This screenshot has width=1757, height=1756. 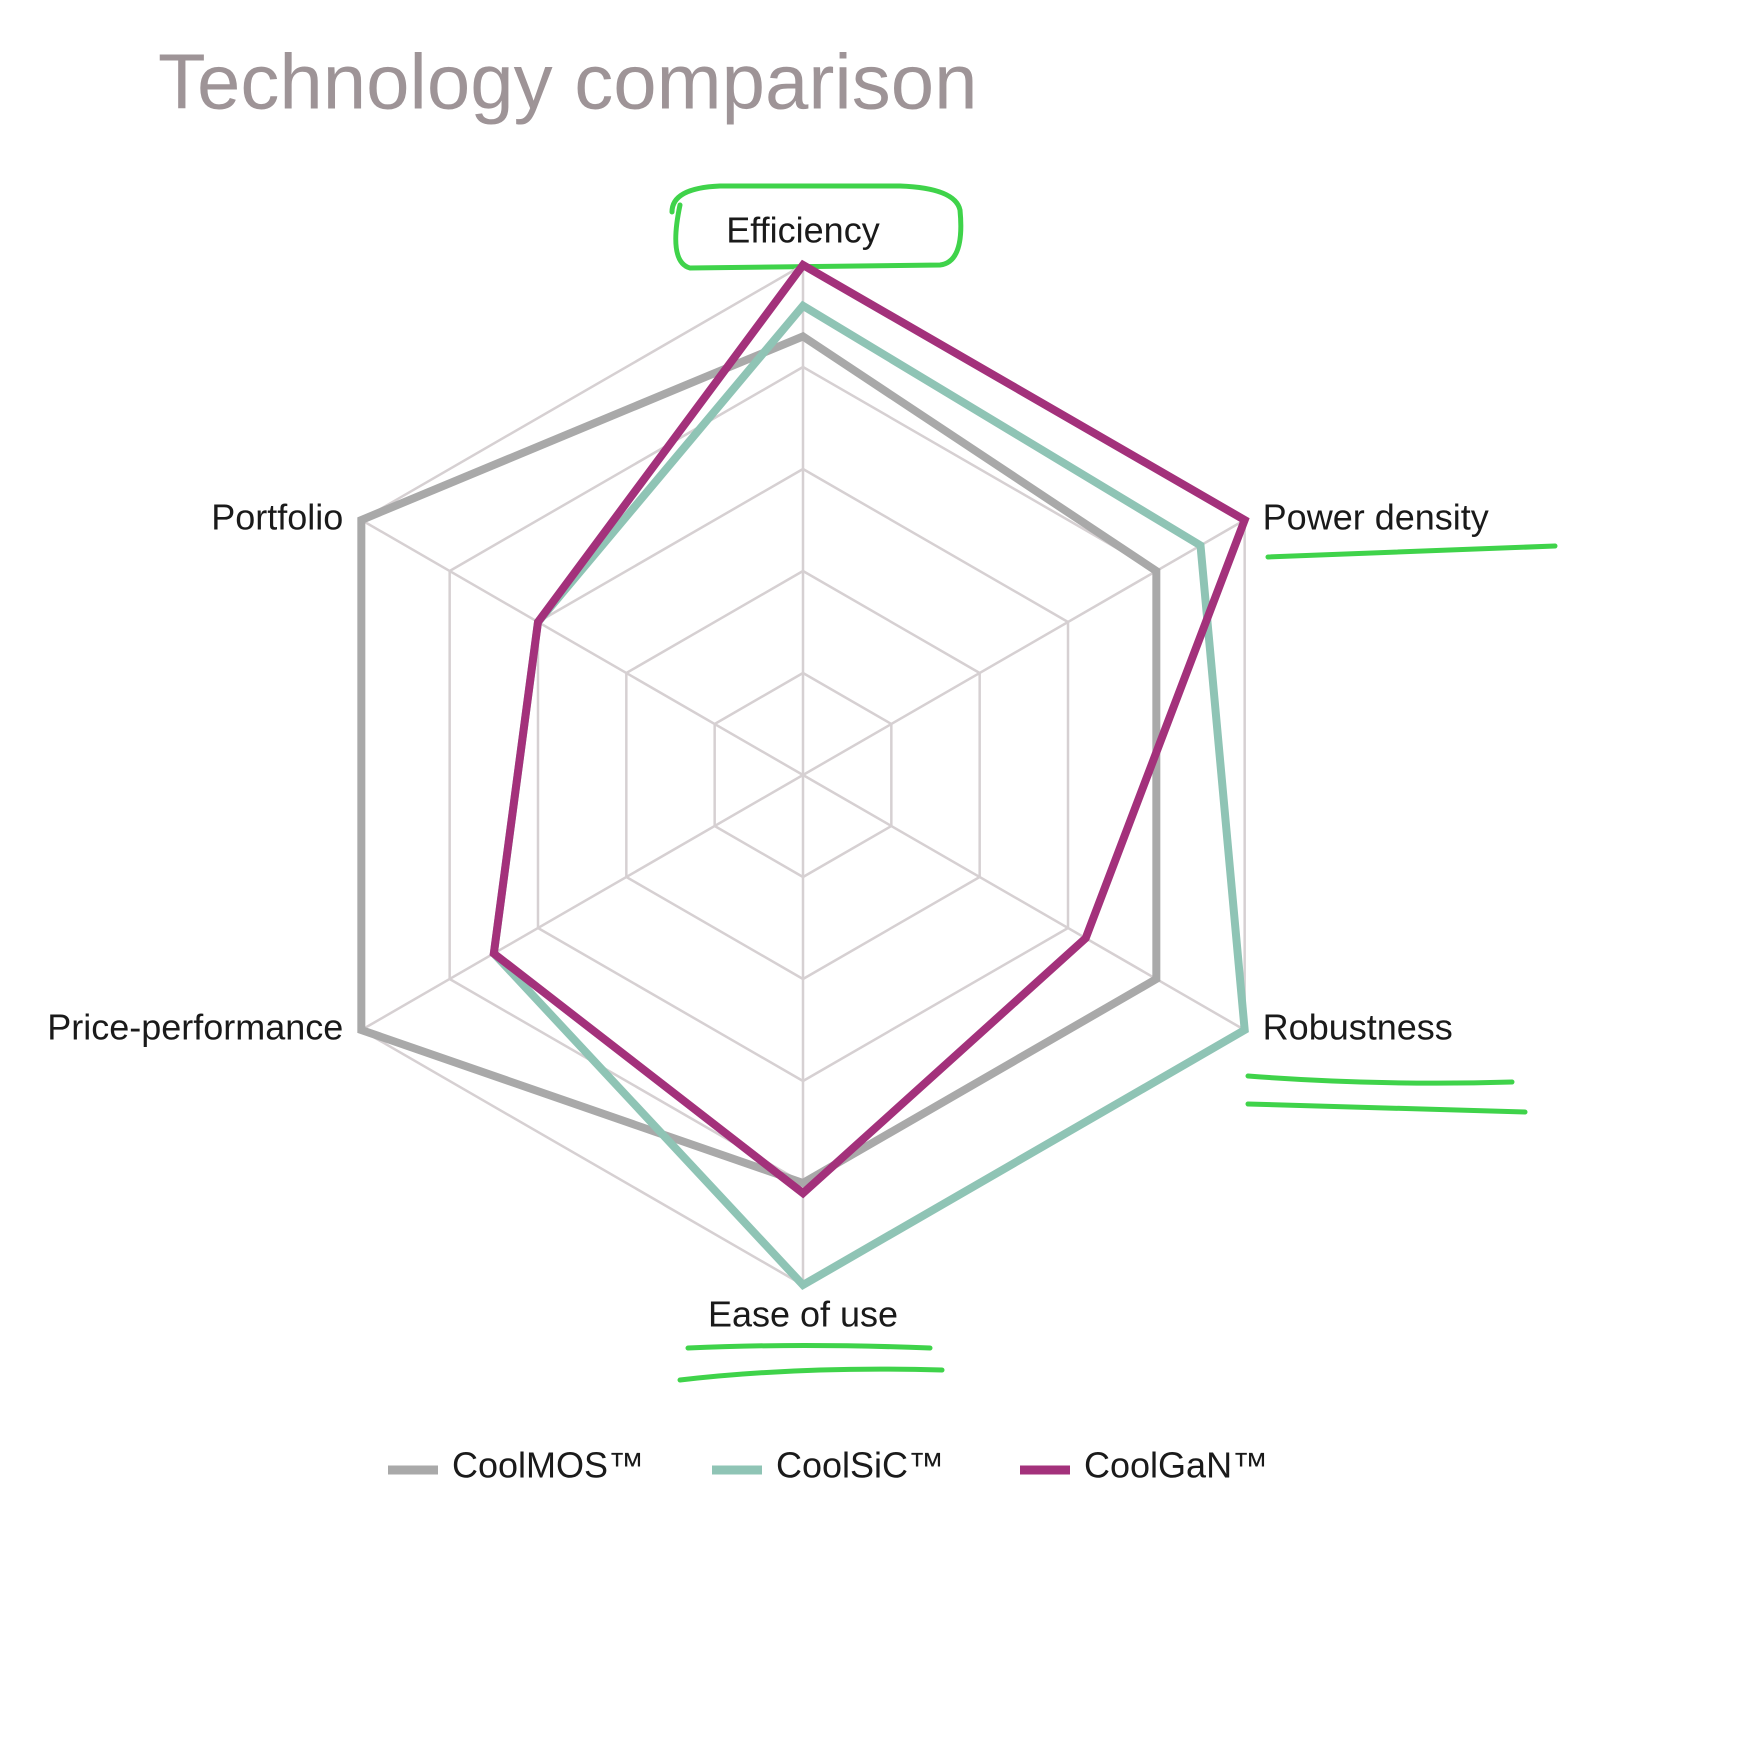 What do you see at coordinates (860, 1465) in the screenshot?
I see `legend-label: CoolSiC™` at bounding box center [860, 1465].